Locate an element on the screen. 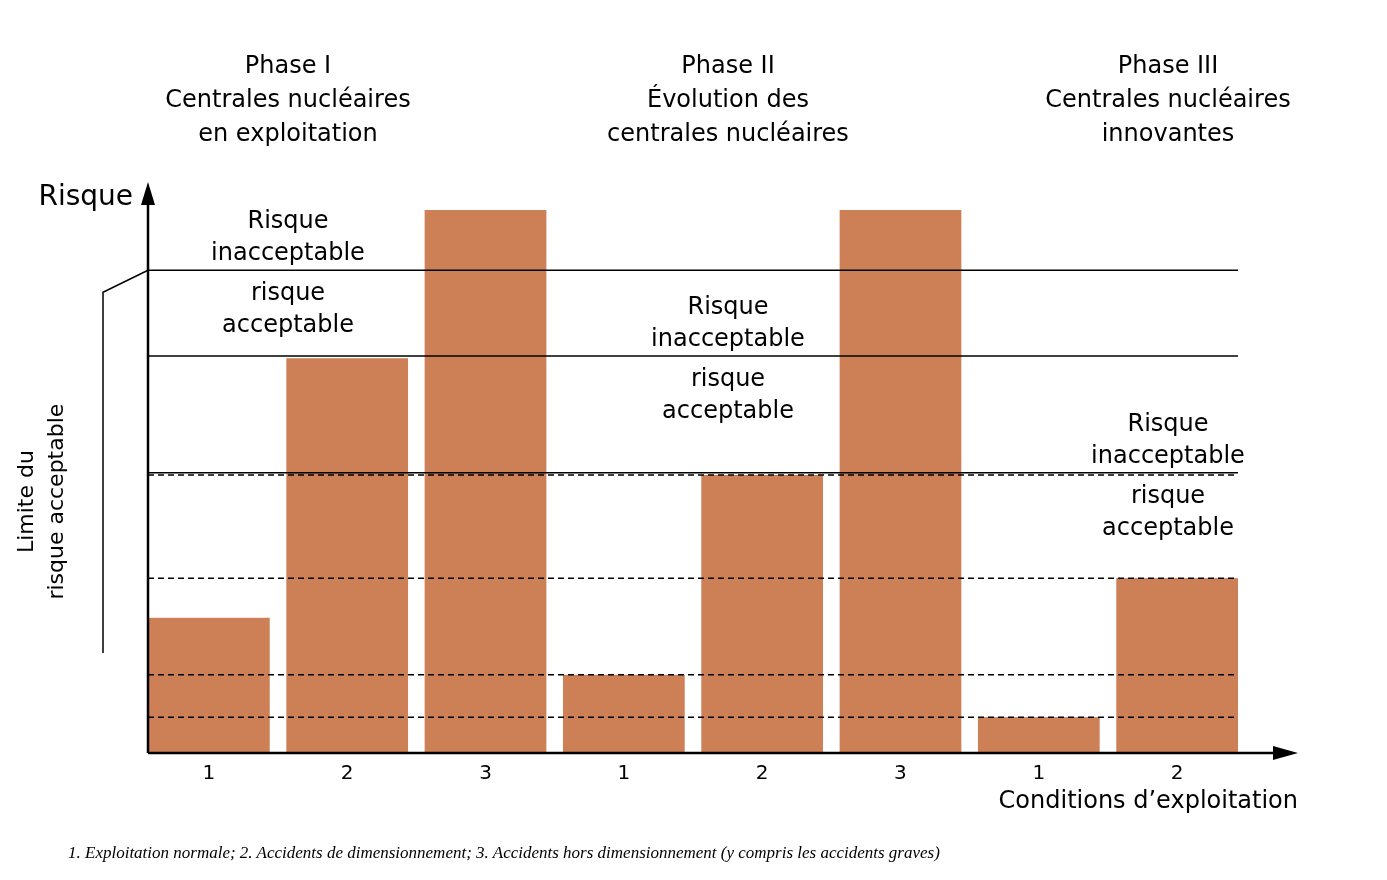  text: Phase I Centrales nucléaires en exploitation is located at coordinates (288, 99).